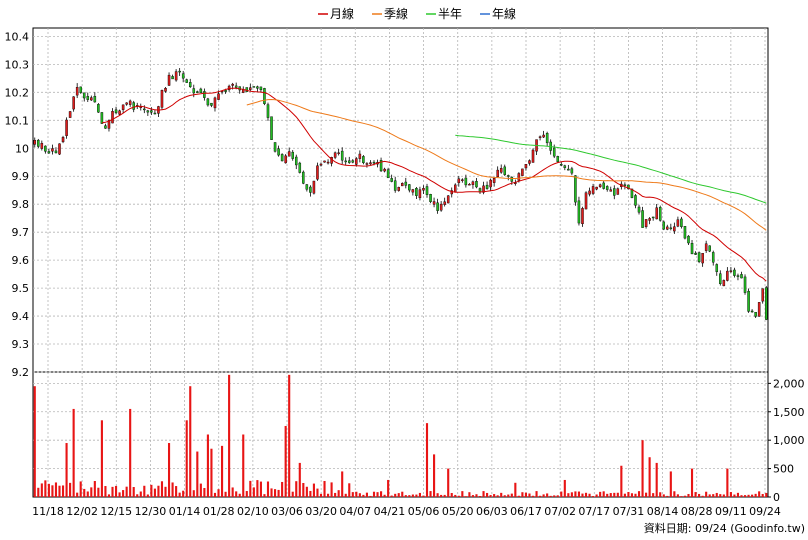  I want to click on price-tick-label: 10.1, so click(17, 120).